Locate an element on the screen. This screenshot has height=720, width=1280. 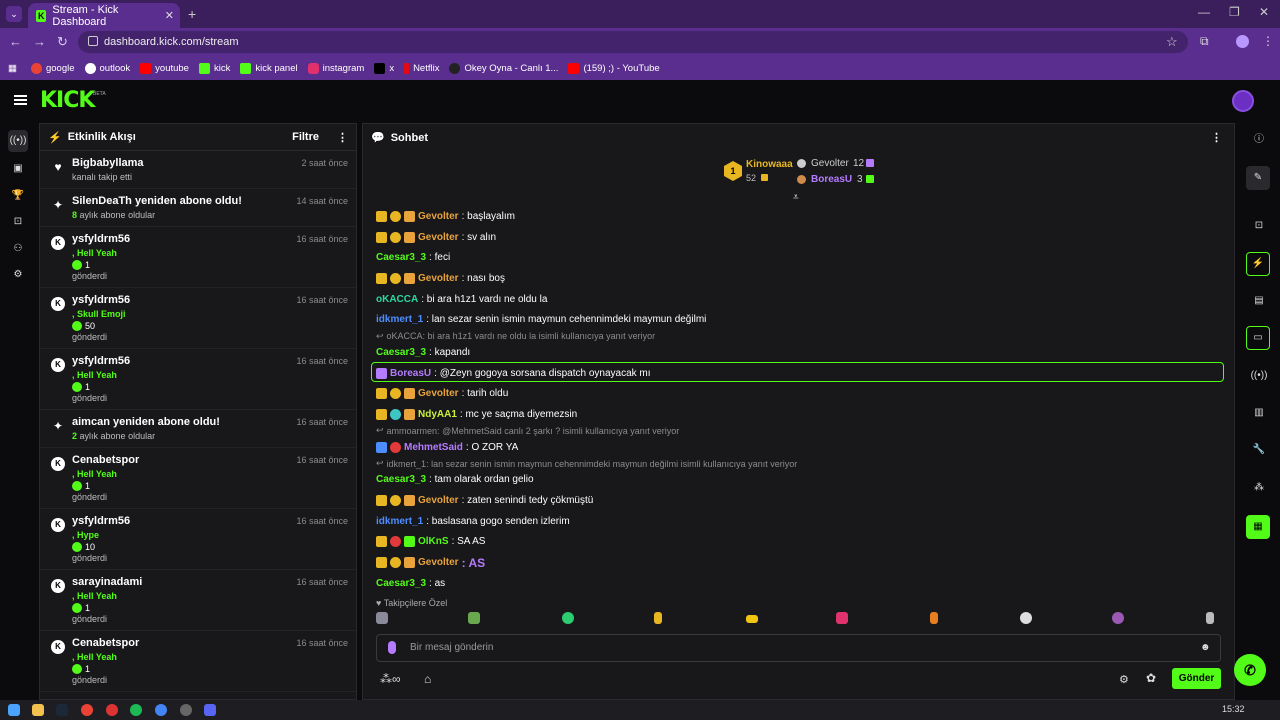
bookmark-star-icon: ☆ is located at coordinates (1172, 41).